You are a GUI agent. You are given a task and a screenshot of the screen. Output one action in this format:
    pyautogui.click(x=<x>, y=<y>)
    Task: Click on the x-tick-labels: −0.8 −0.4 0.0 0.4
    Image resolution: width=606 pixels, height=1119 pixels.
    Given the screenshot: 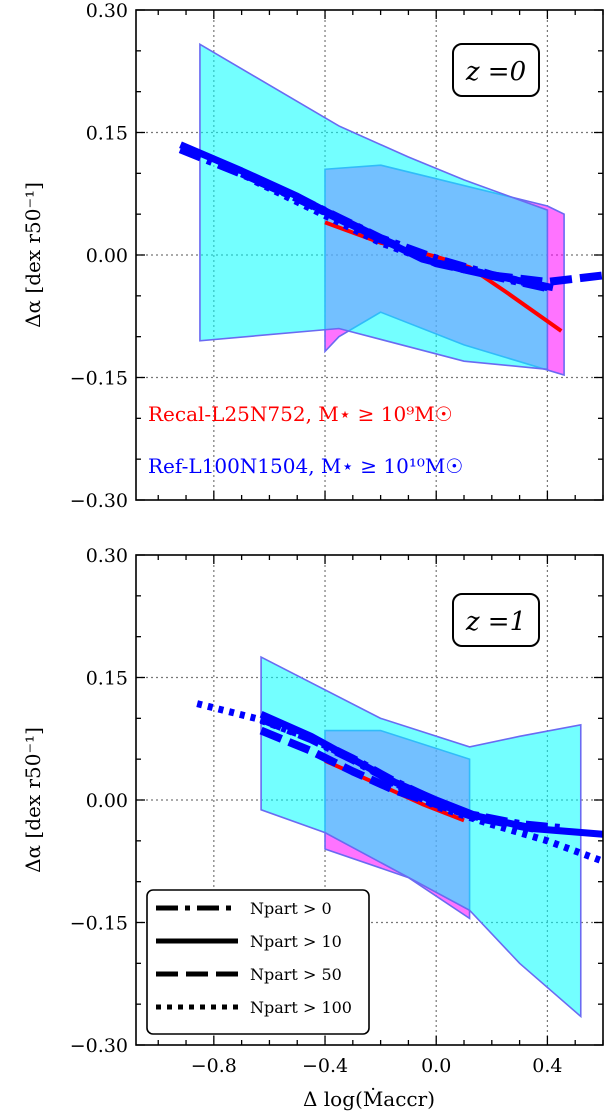 What is the action you would take?
    pyautogui.click(x=377, y=1066)
    